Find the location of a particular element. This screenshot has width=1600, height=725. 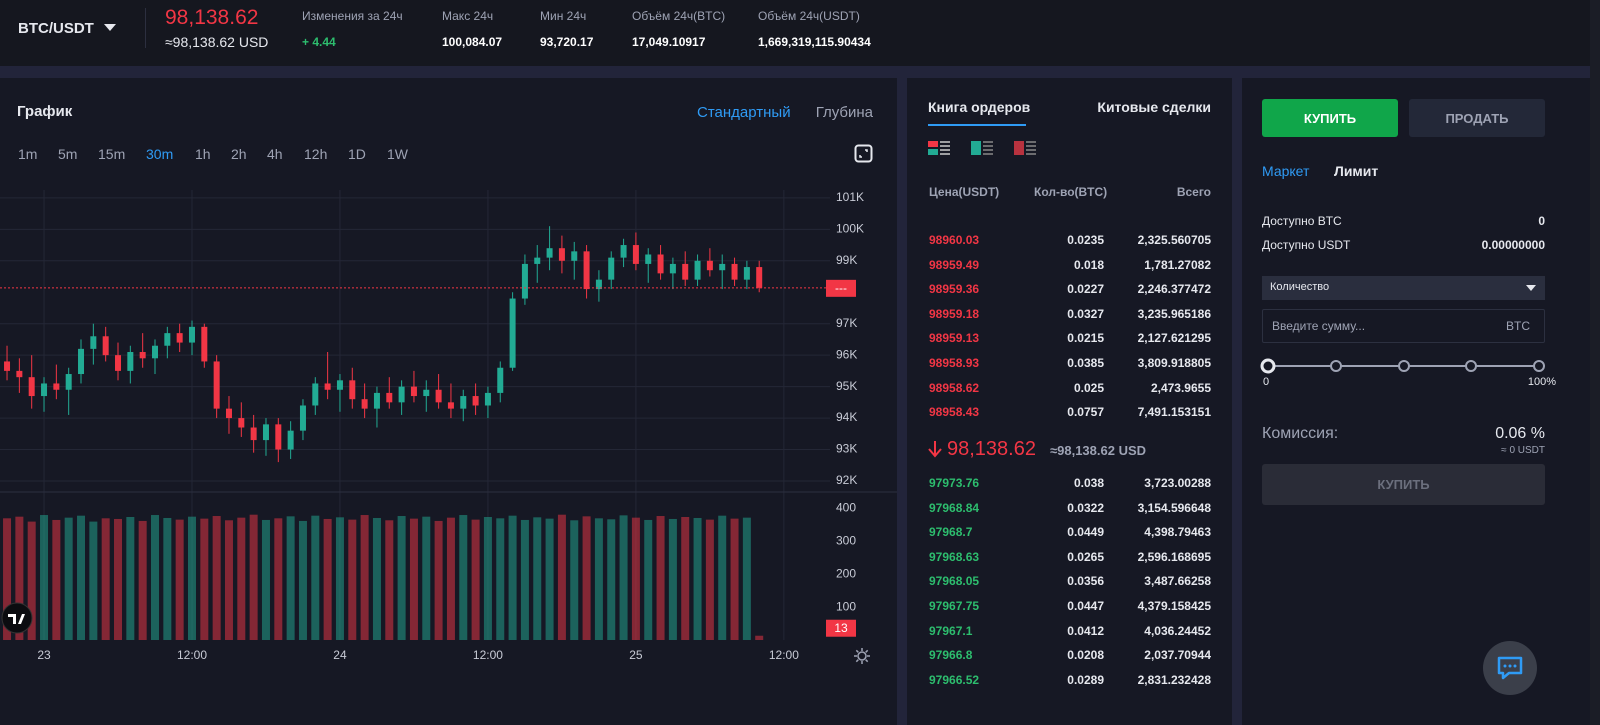

sell-tab: ПРОДАТЬ is located at coordinates (1477, 118).